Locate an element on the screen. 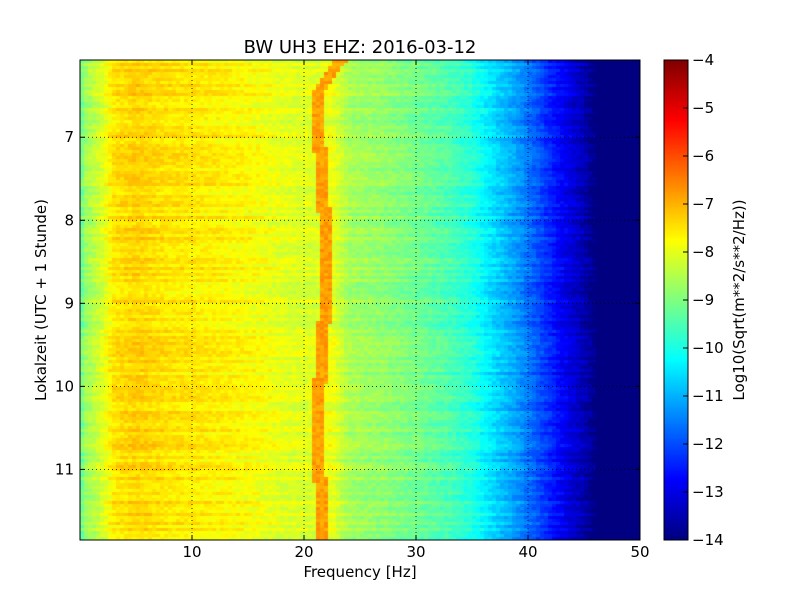 The image size is (800, 600). colorbar-tick-label: −6 is located at coordinates (703, 156).